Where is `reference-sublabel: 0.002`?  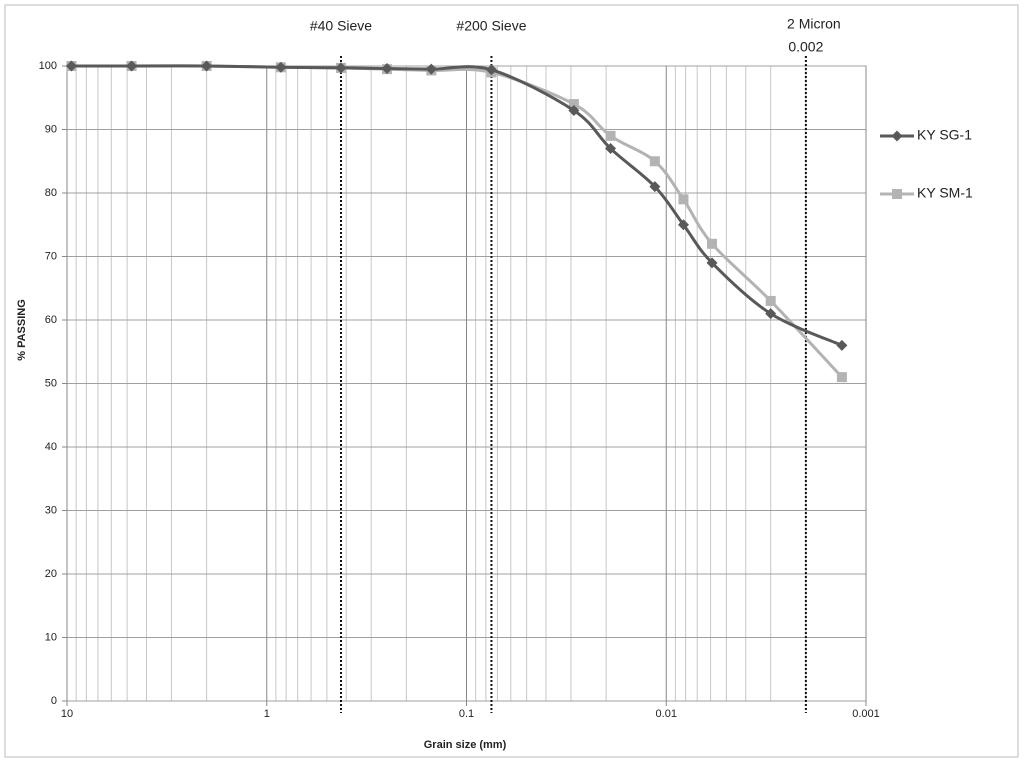 reference-sublabel: 0.002 is located at coordinates (805, 47).